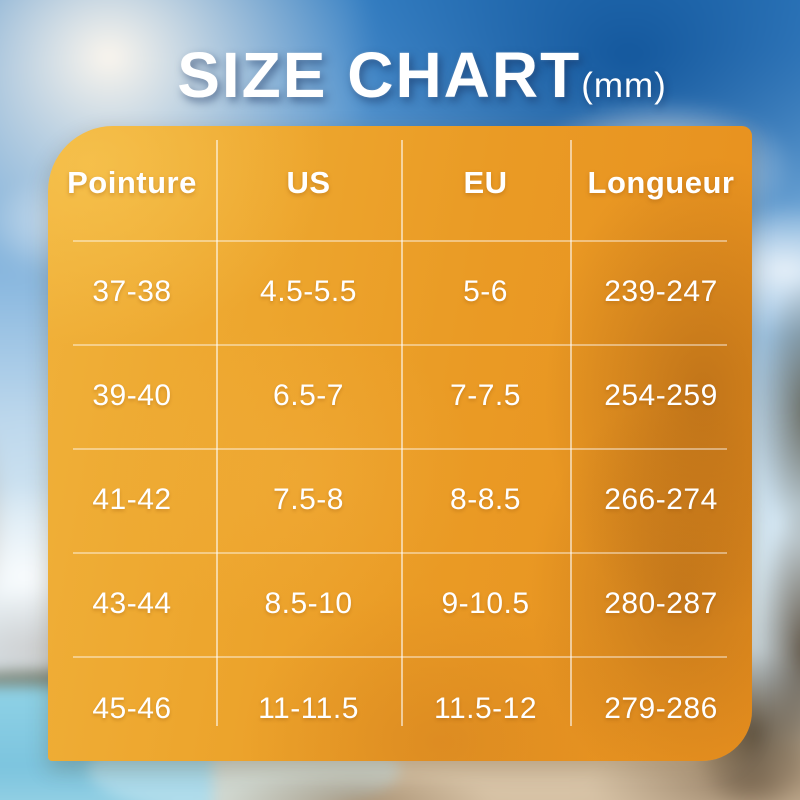 This screenshot has height=800, width=800. Describe the element at coordinates (308, 603) in the screenshot. I see `table-cell: 8.5-10` at that location.